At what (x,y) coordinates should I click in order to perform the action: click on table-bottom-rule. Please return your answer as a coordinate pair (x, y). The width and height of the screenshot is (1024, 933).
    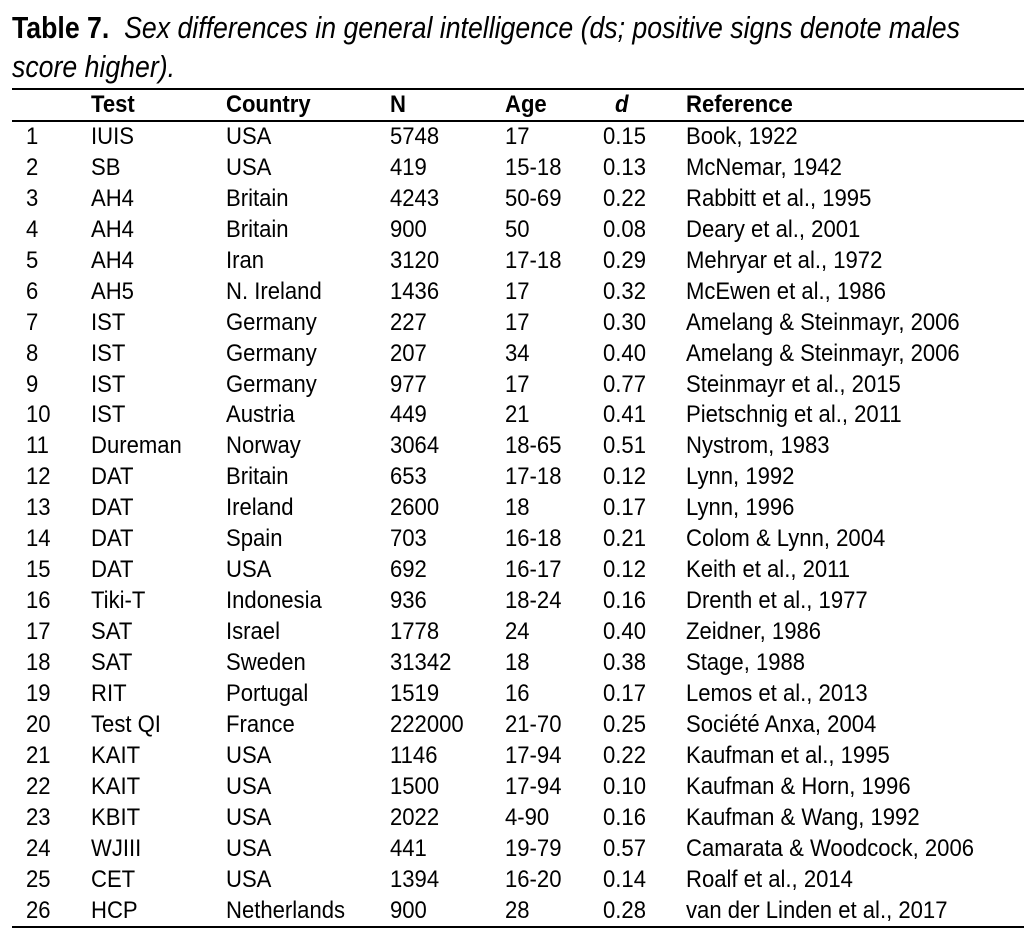
    Looking at the image, I should click on (518, 927).